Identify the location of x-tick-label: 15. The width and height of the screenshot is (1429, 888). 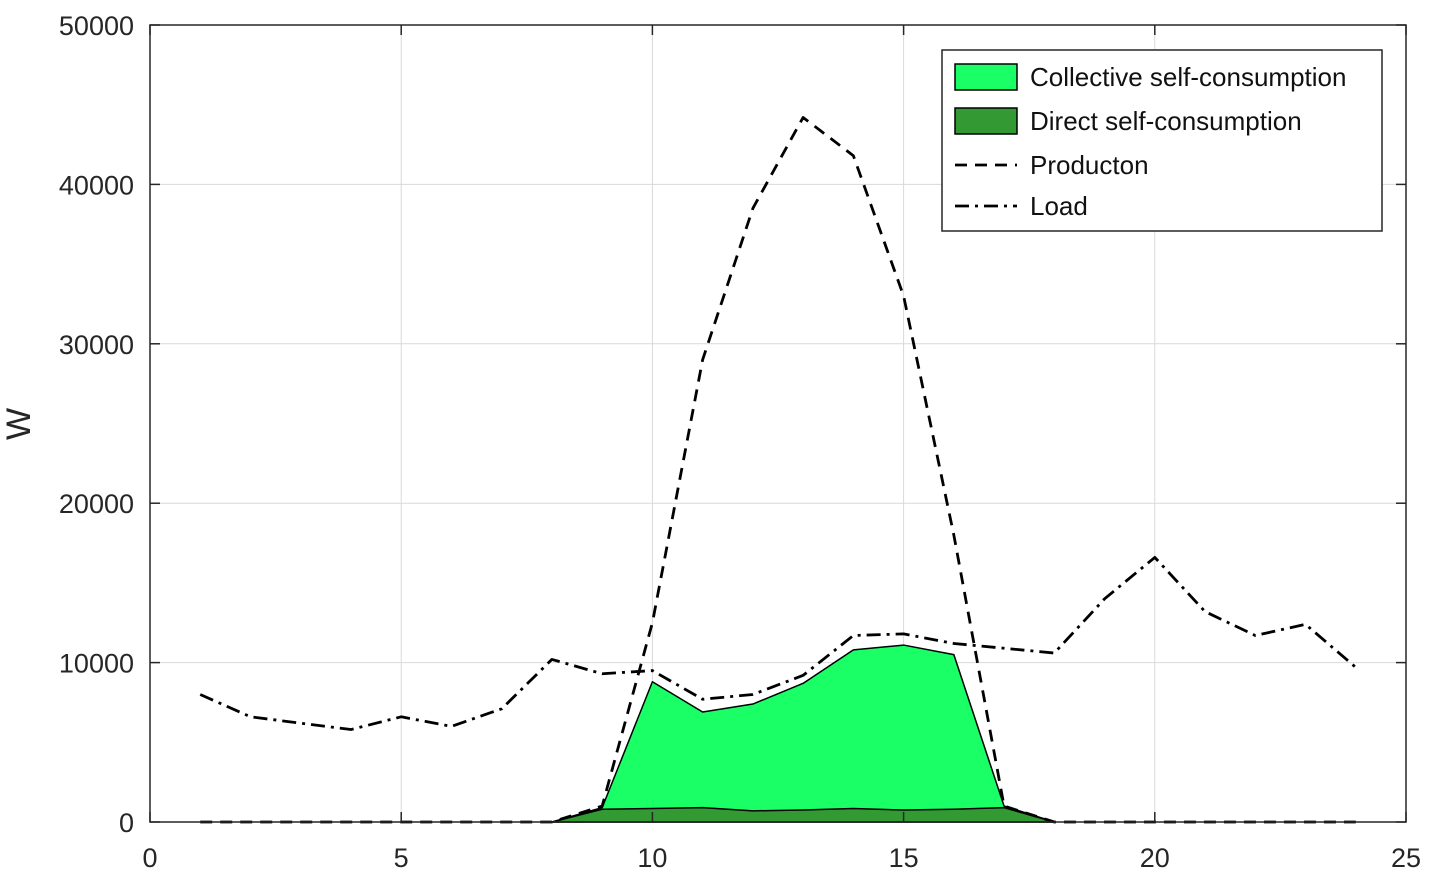
(904, 858).